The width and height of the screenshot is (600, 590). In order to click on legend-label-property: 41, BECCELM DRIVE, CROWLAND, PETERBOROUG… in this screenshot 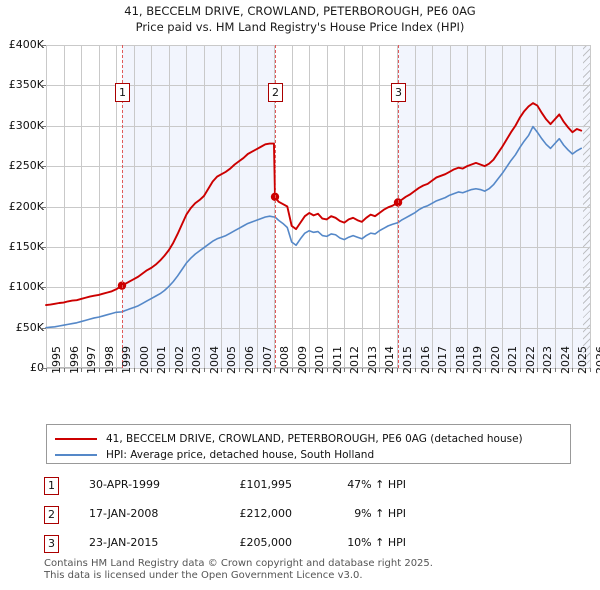, I will do `click(314, 439)`.